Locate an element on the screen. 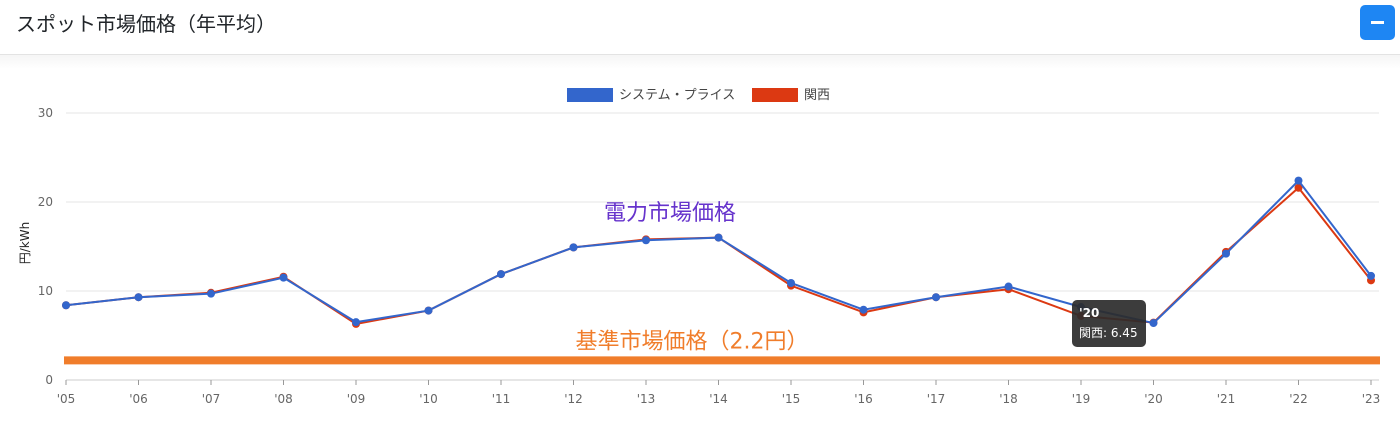  data-point-kansai is located at coordinates (1298, 187).